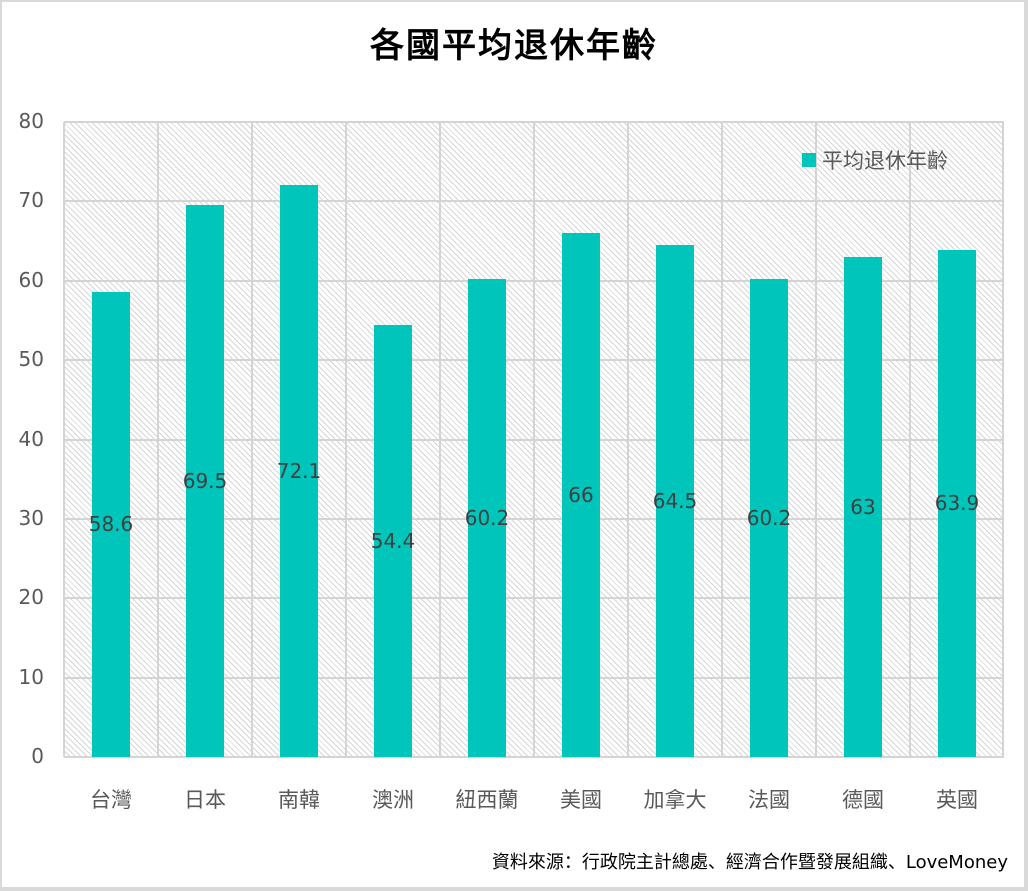 This screenshot has width=1028, height=891. I want to click on legend-swatch-icon, so click(809, 160).